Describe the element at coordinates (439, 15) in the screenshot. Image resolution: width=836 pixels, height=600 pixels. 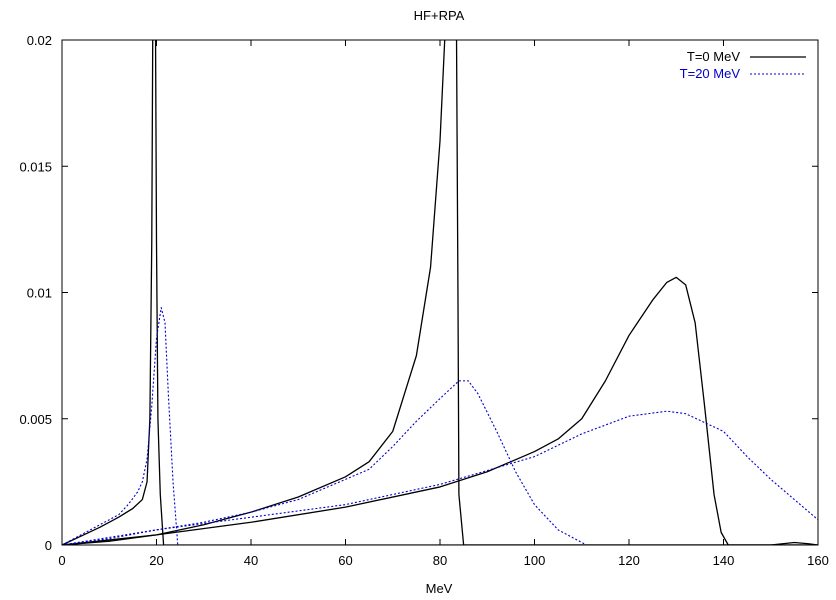
I see `chart-title: HF+RPA` at that location.